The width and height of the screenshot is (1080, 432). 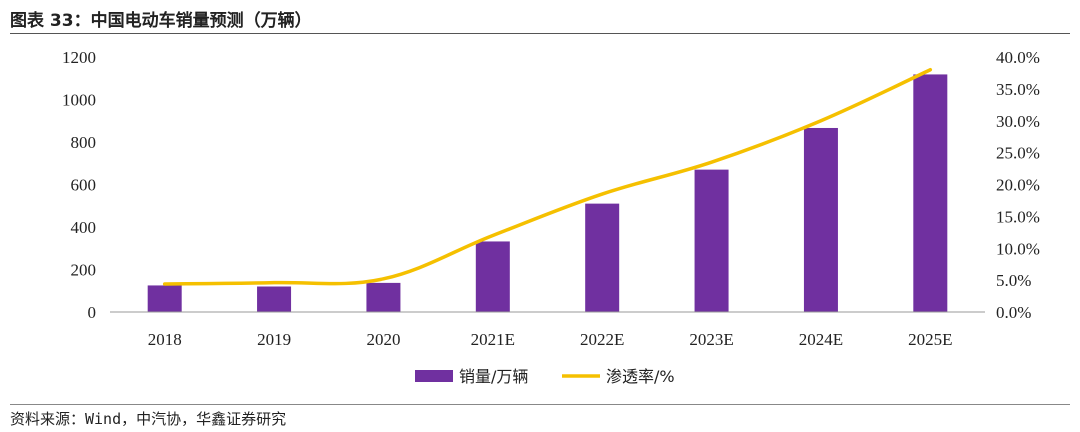 What do you see at coordinates (274, 299) in the screenshot?
I see `bar-2019` at bounding box center [274, 299].